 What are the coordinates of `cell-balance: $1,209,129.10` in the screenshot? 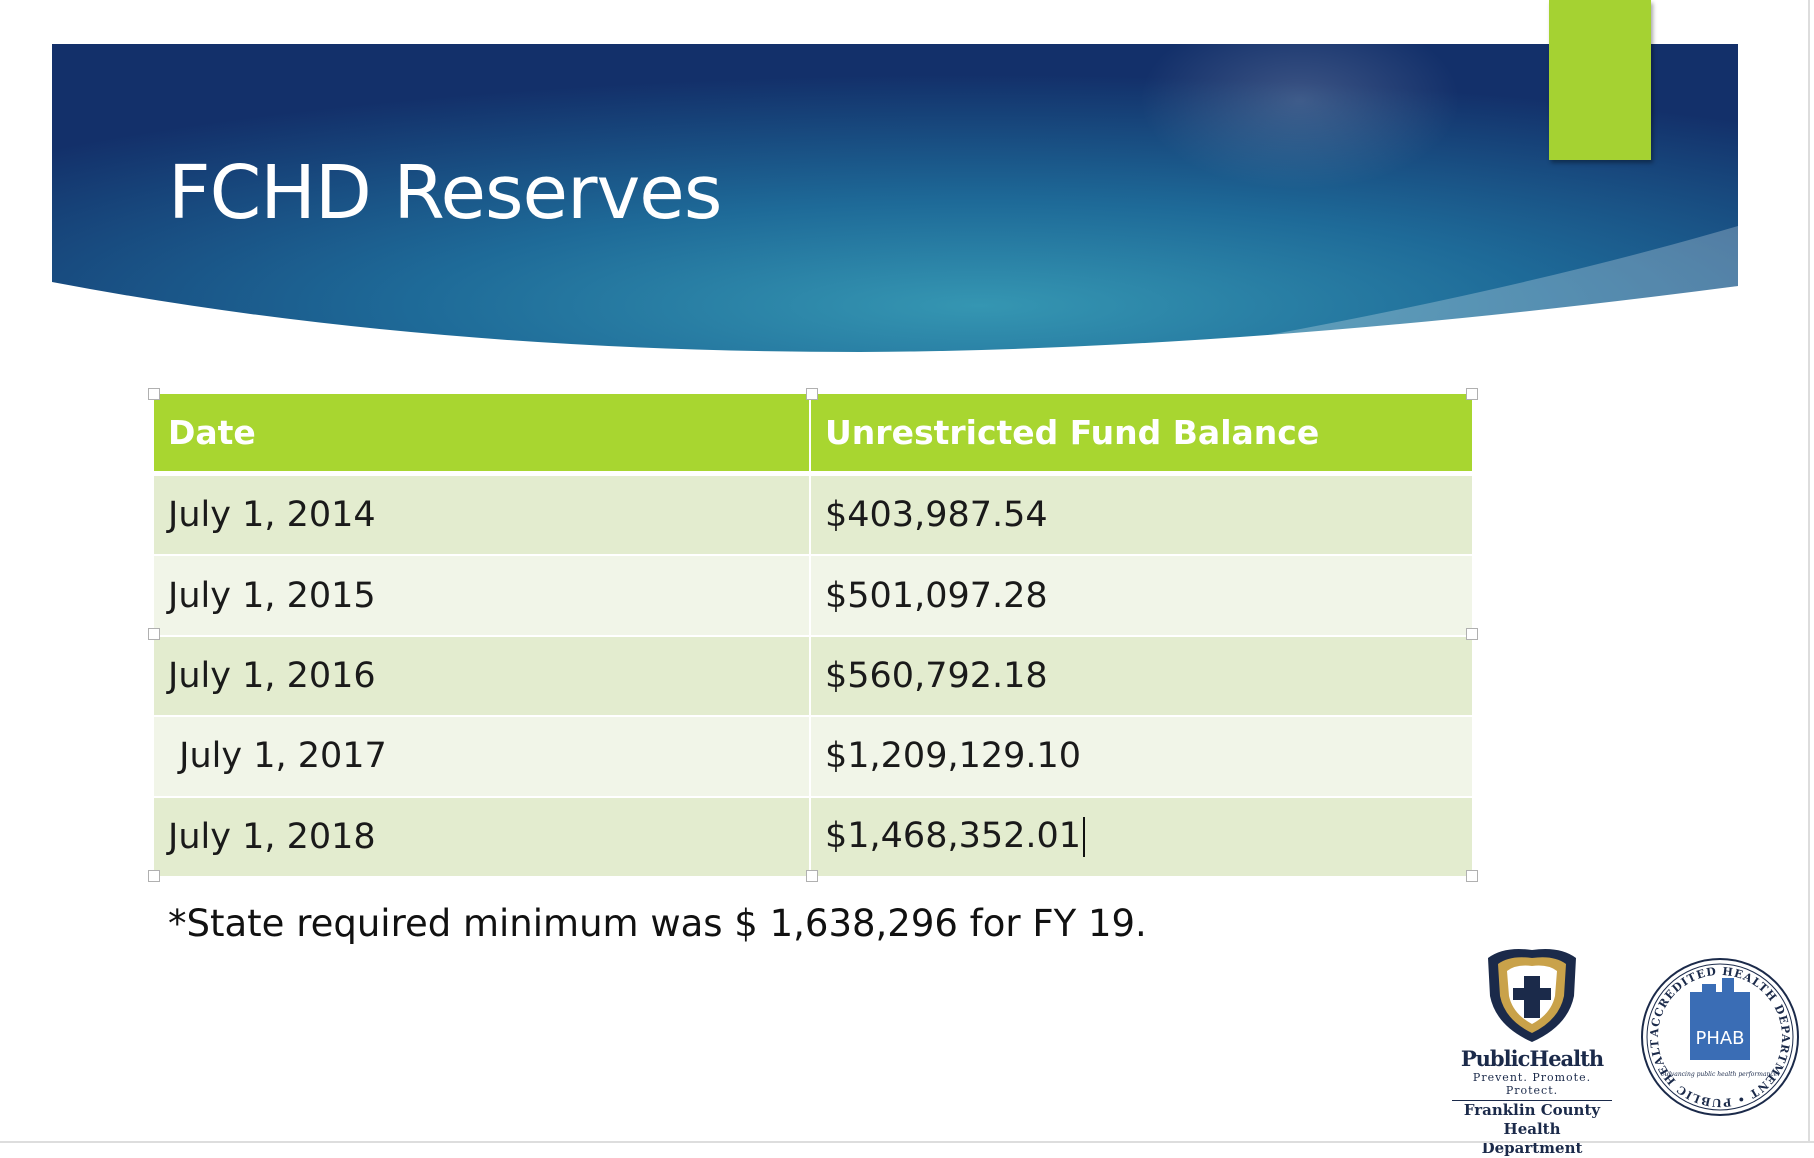 It's located at (1141, 756).